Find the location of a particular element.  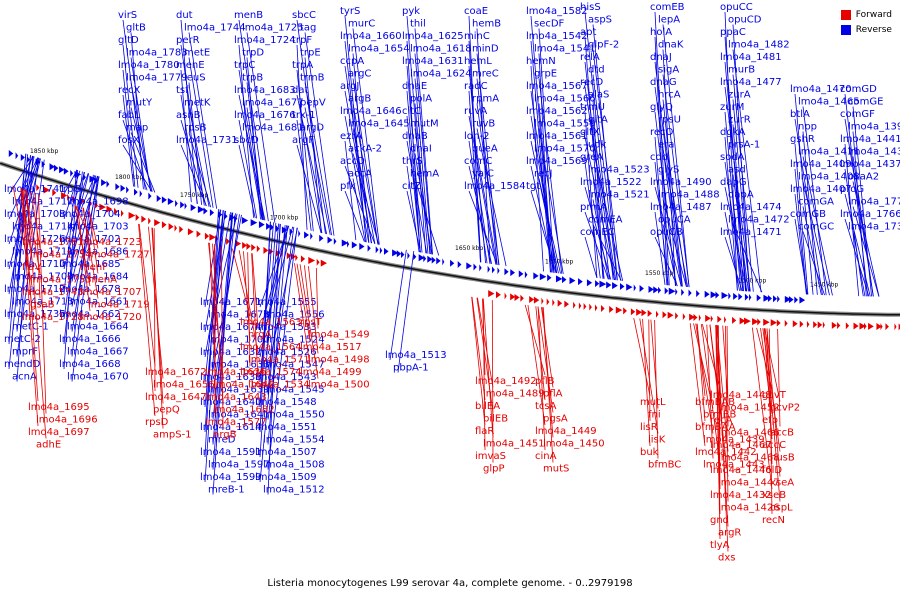

gene-label: prmA is located at coordinates (593, 207).